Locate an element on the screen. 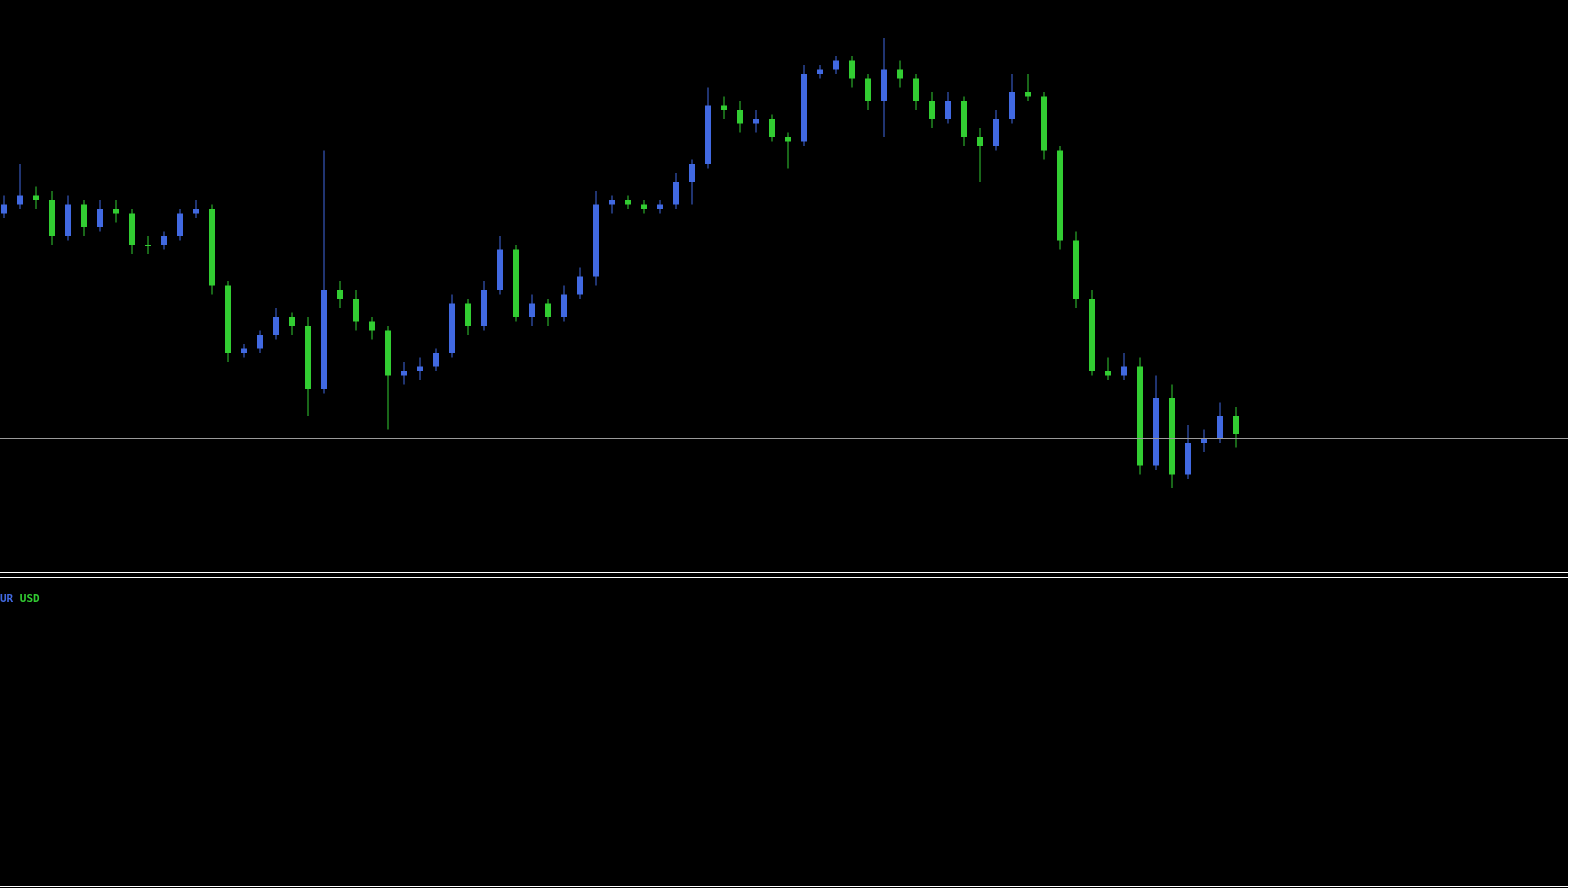 This screenshot has height=894, width=1578. text: UR USD is located at coordinates (20, 598).